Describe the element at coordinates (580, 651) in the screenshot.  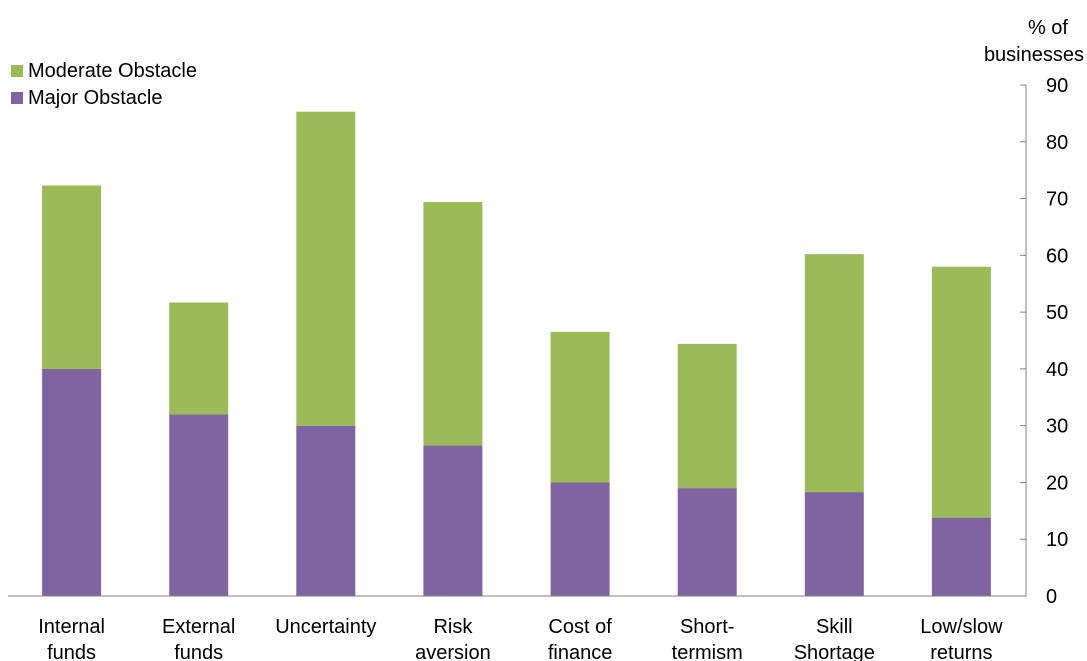
I see `category-label-line: finance` at that location.